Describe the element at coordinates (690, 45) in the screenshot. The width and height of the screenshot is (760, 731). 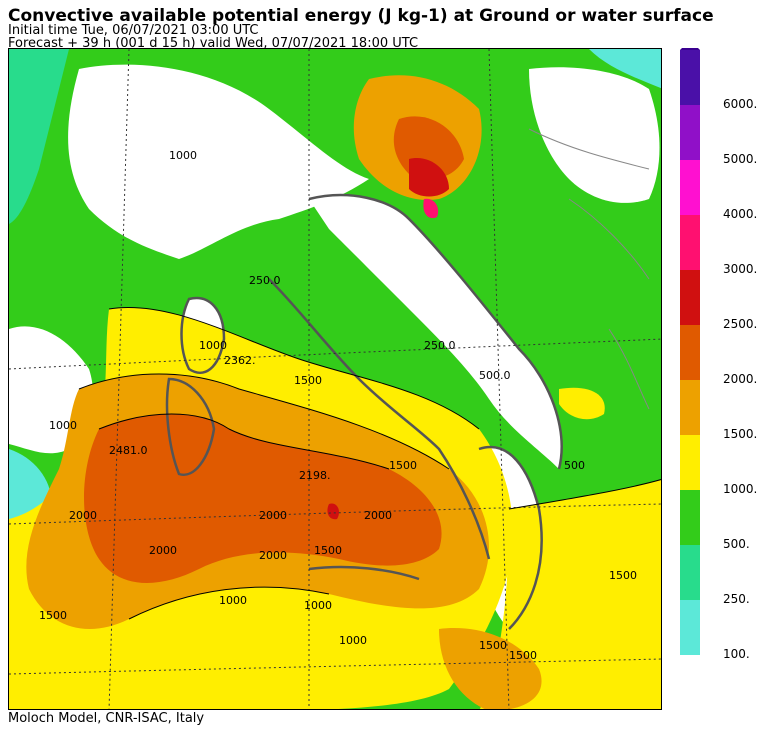
I see `legend-arrow-icon` at that location.